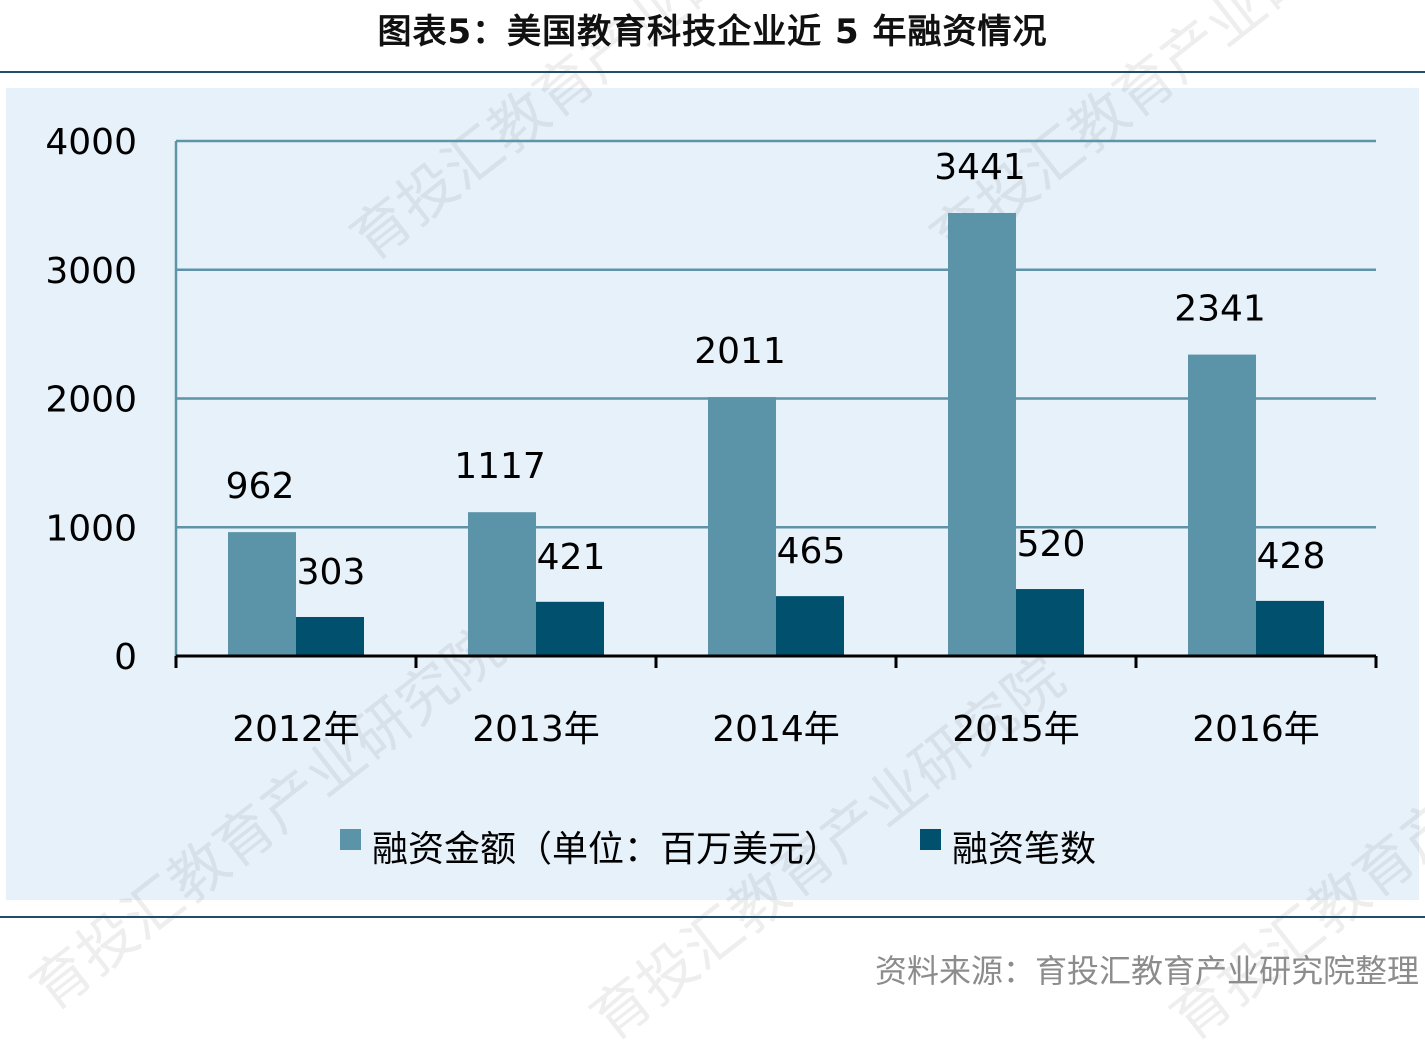 Image resolution: width=1425 pixels, height=1056 pixels. Describe the element at coordinates (930, 839) in the screenshot. I see `legend-swatch-count` at that location.